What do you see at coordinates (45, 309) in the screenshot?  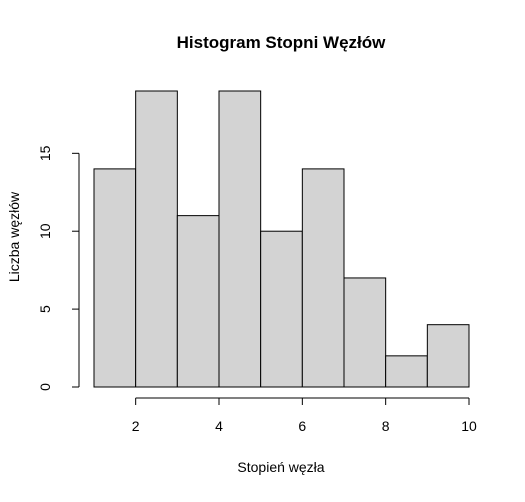 I see `y-tick-label: 5` at bounding box center [45, 309].